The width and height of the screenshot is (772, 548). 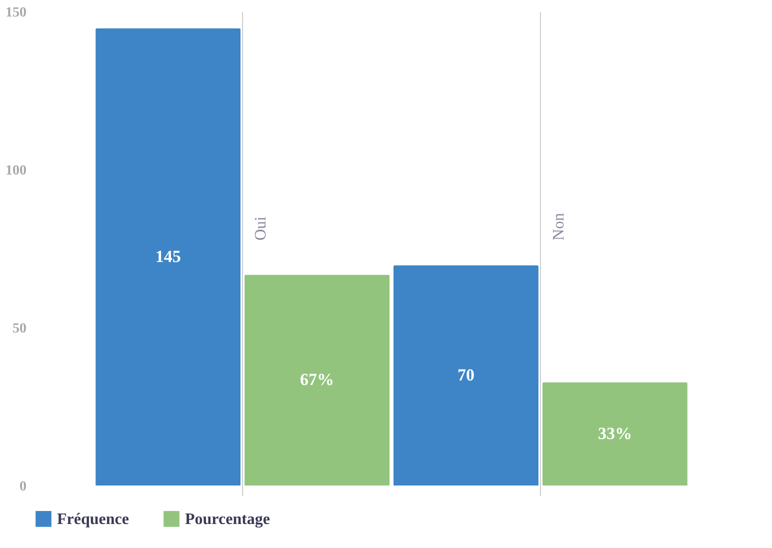 What do you see at coordinates (93, 519) in the screenshot?
I see `legend-label: Fréquence` at bounding box center [93, 519].